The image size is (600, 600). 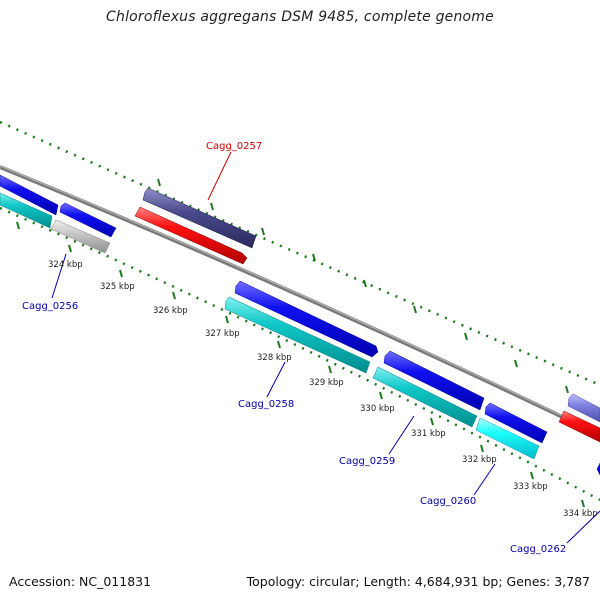 I want to click on tick-label: 333 kbp, so click(x=530, y=487).